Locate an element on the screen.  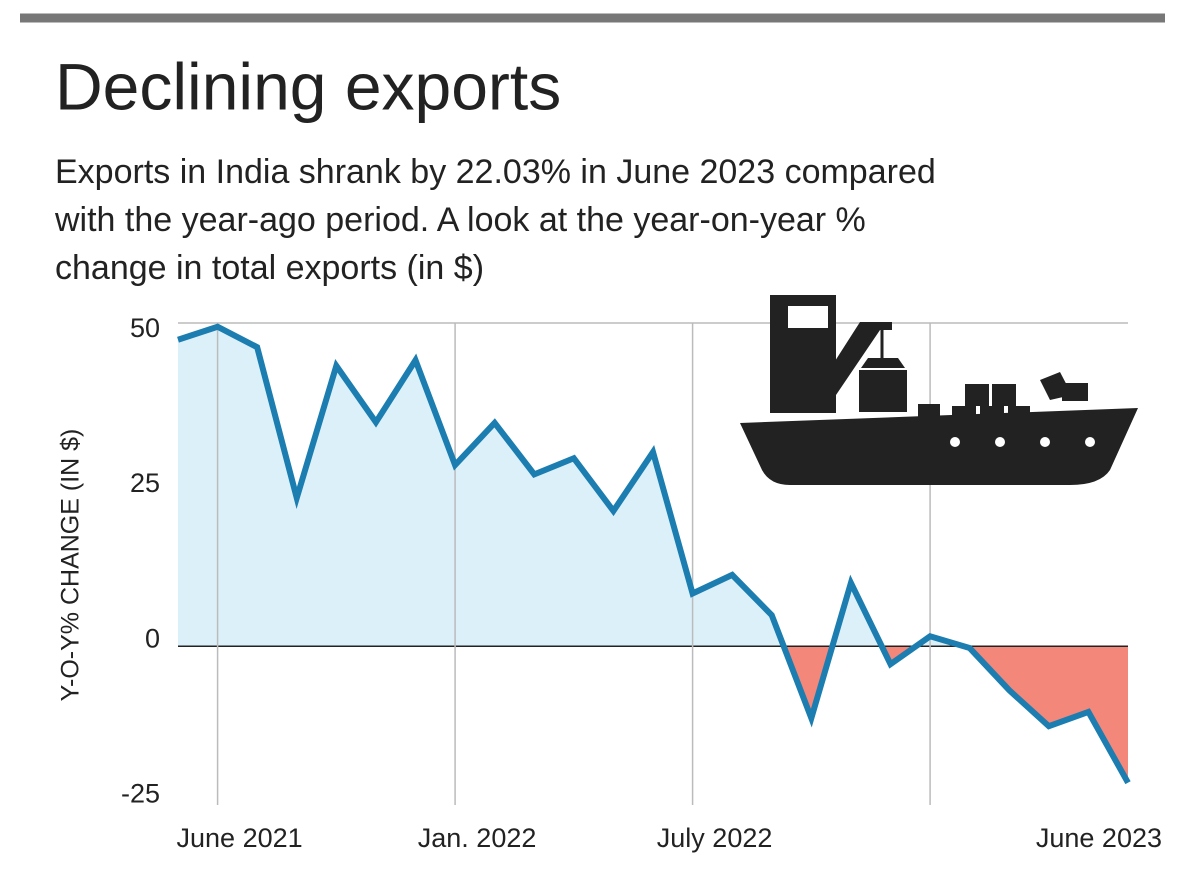
y-tick-label: 25 is located at coordinates (145, 483).